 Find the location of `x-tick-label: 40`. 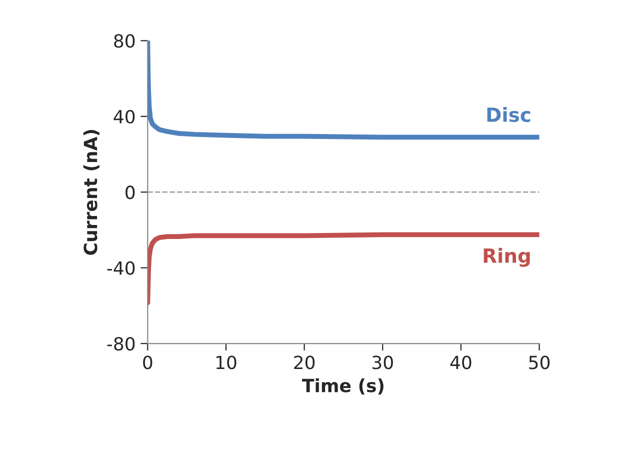

x-tick-label: 40 is located at coordinates (461, 363).